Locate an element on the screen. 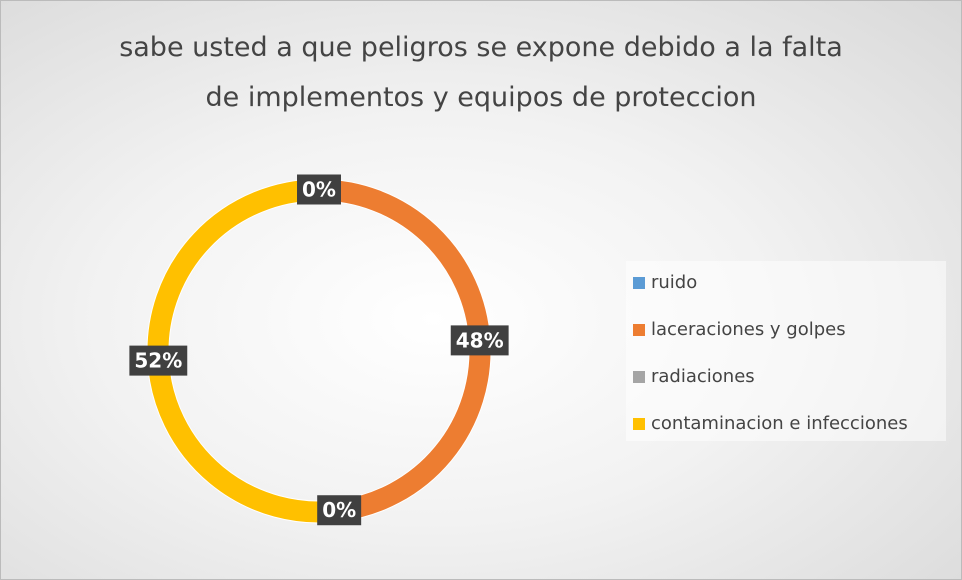 The width and height of the screenshot is (962, 580). data-label: 48% is located at coordinates (480, 340).